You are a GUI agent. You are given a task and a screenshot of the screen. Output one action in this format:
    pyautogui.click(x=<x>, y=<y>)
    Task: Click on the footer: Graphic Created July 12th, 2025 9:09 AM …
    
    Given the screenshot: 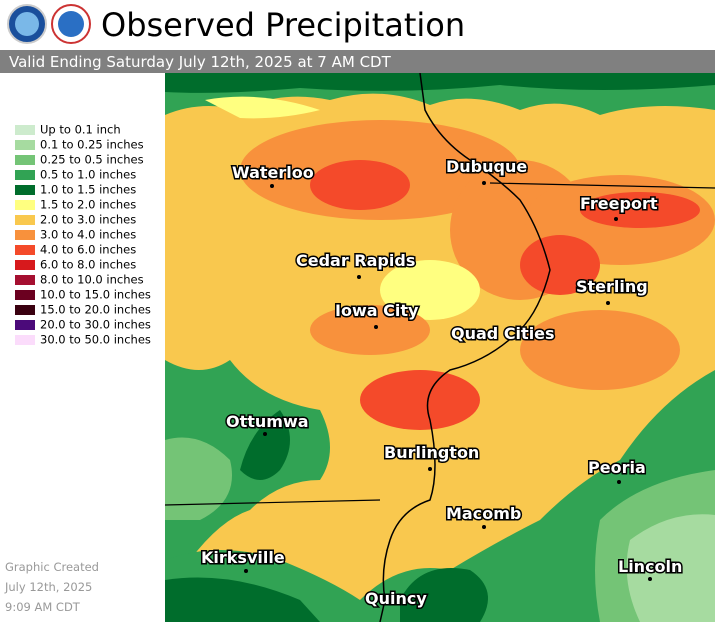 What is the action you would take?
    pyautogui.click(x=51, y=587)
    